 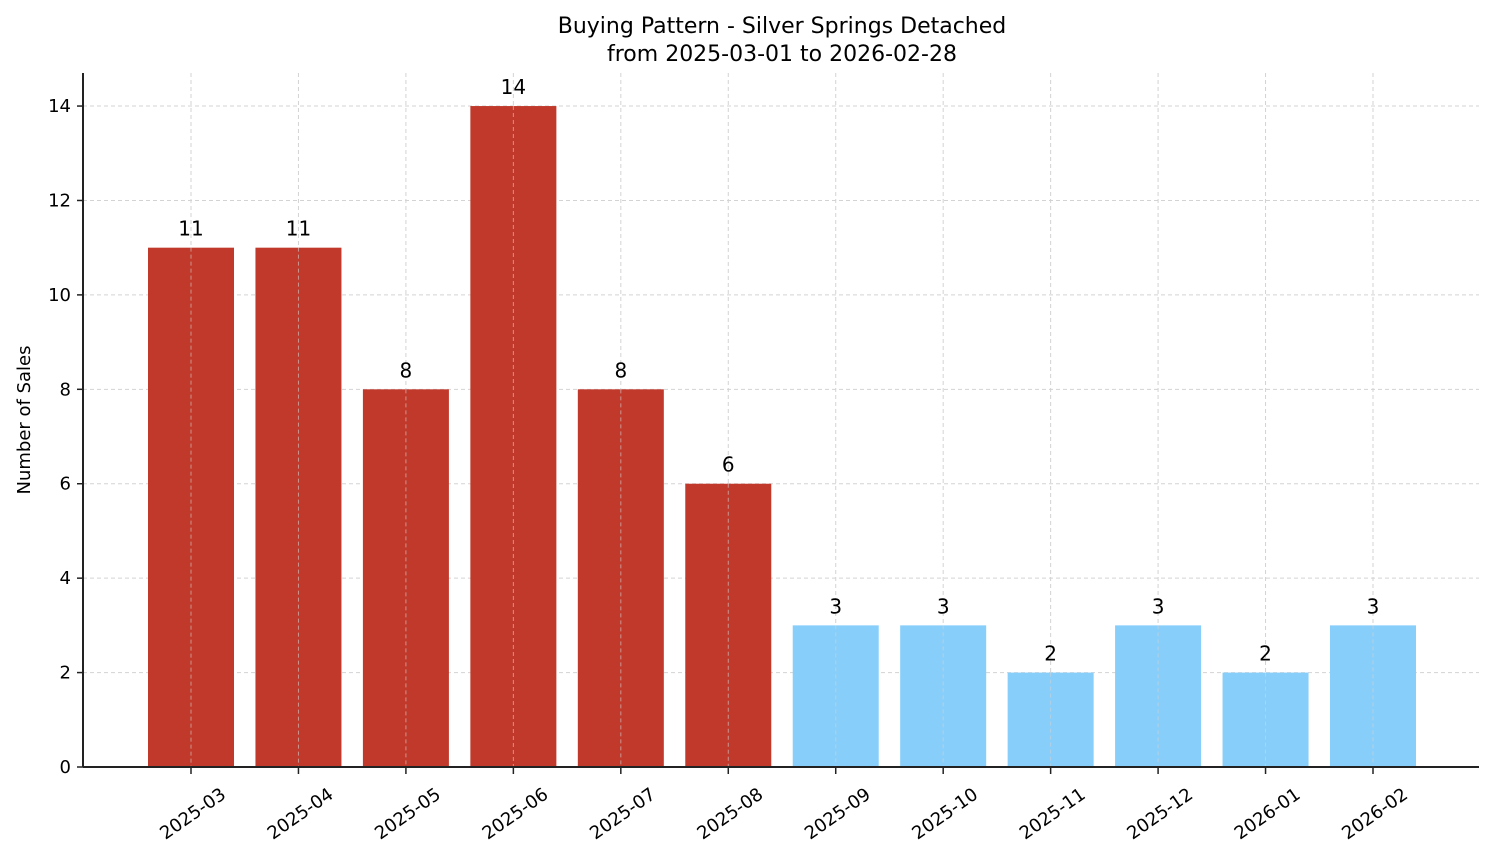 What do you see at coordinates (1160, 814) in the screenshot?
I see `x-tick-label: 2025-12` at bounding box center [1160, 814].